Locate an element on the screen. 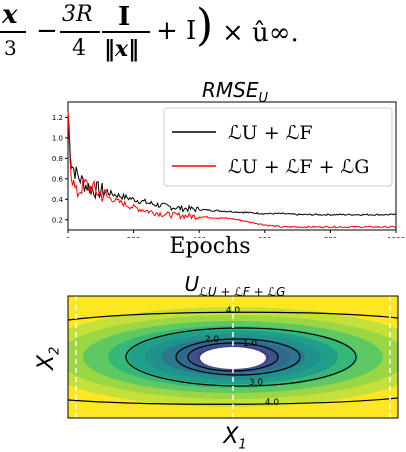  contour-label-4: 4.0 is located at coordinates (272, 403).